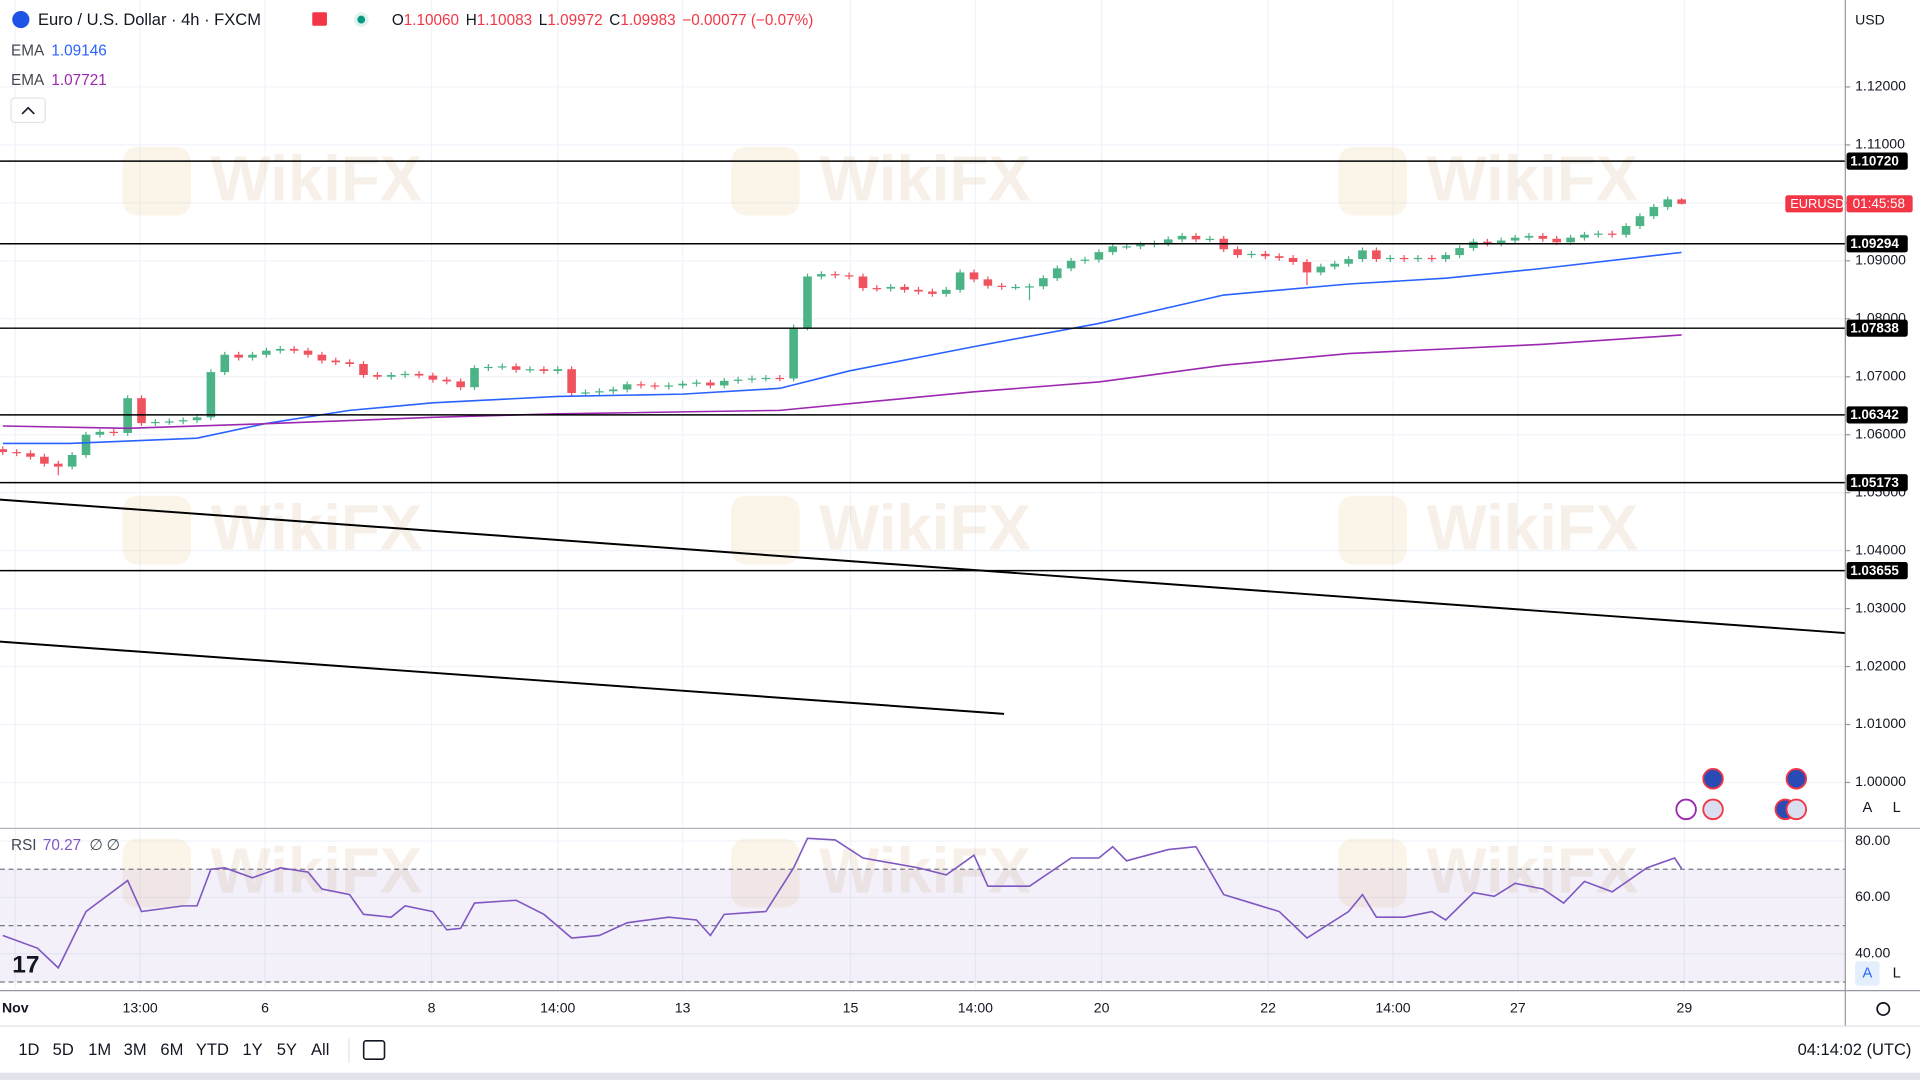  What do you see at coordinates (747, 20) in the screenshot?
I see `change: −0.00077 (−0.07%)` at bounding box center [747, 20].